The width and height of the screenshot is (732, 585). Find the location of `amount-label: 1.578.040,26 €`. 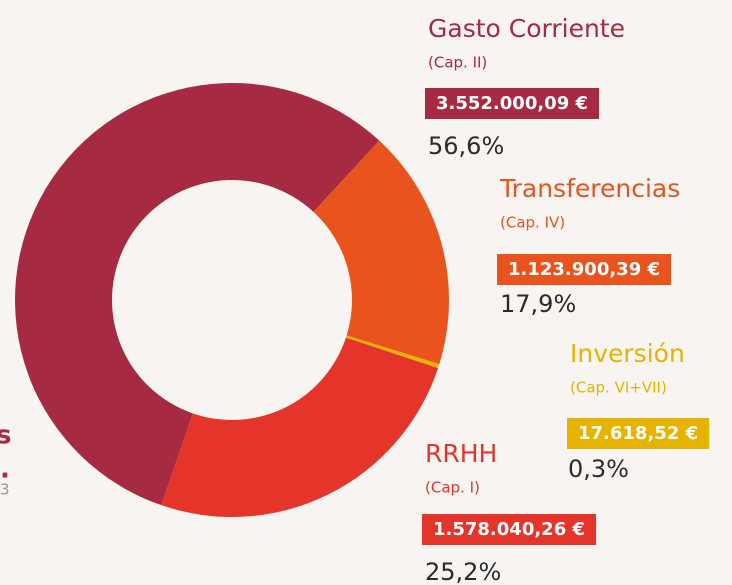

amount-label: 1.578.040,26 € is located at coordinates (509, 529).